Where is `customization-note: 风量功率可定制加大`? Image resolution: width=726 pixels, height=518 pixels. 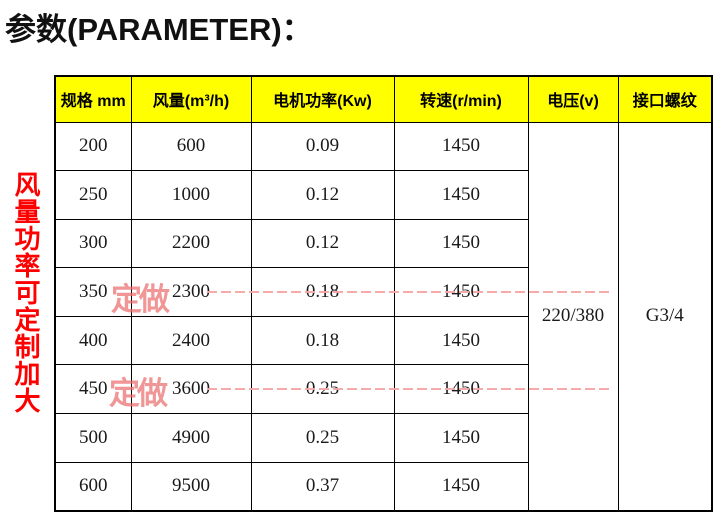 customization-note: 风量功率可定制加大 is located at coordinates (26, 292).